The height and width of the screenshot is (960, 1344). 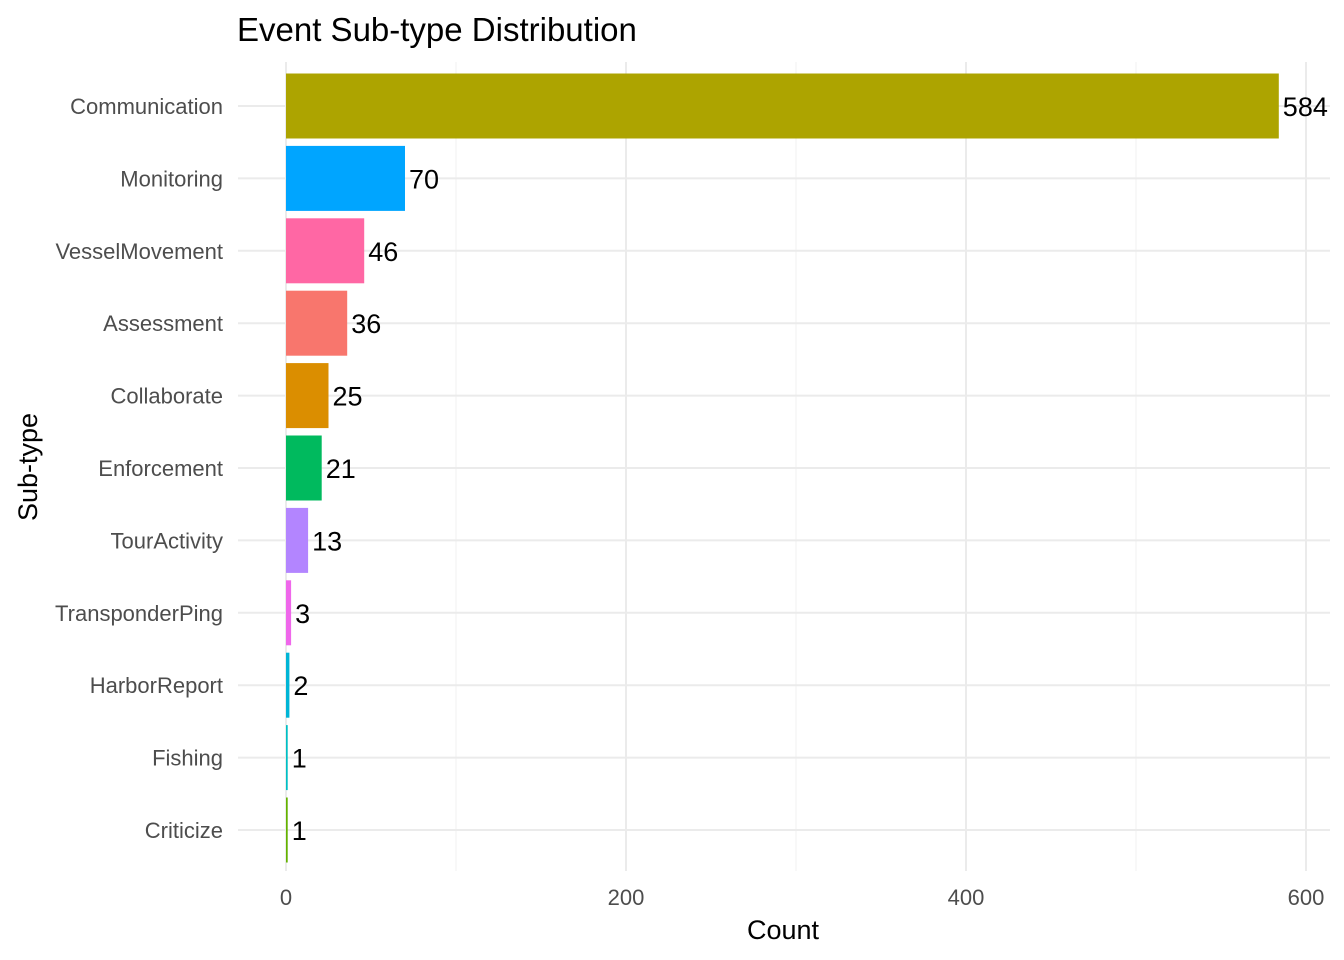 I want to click on x-tick-label: 0, so click(x=286, y=897).